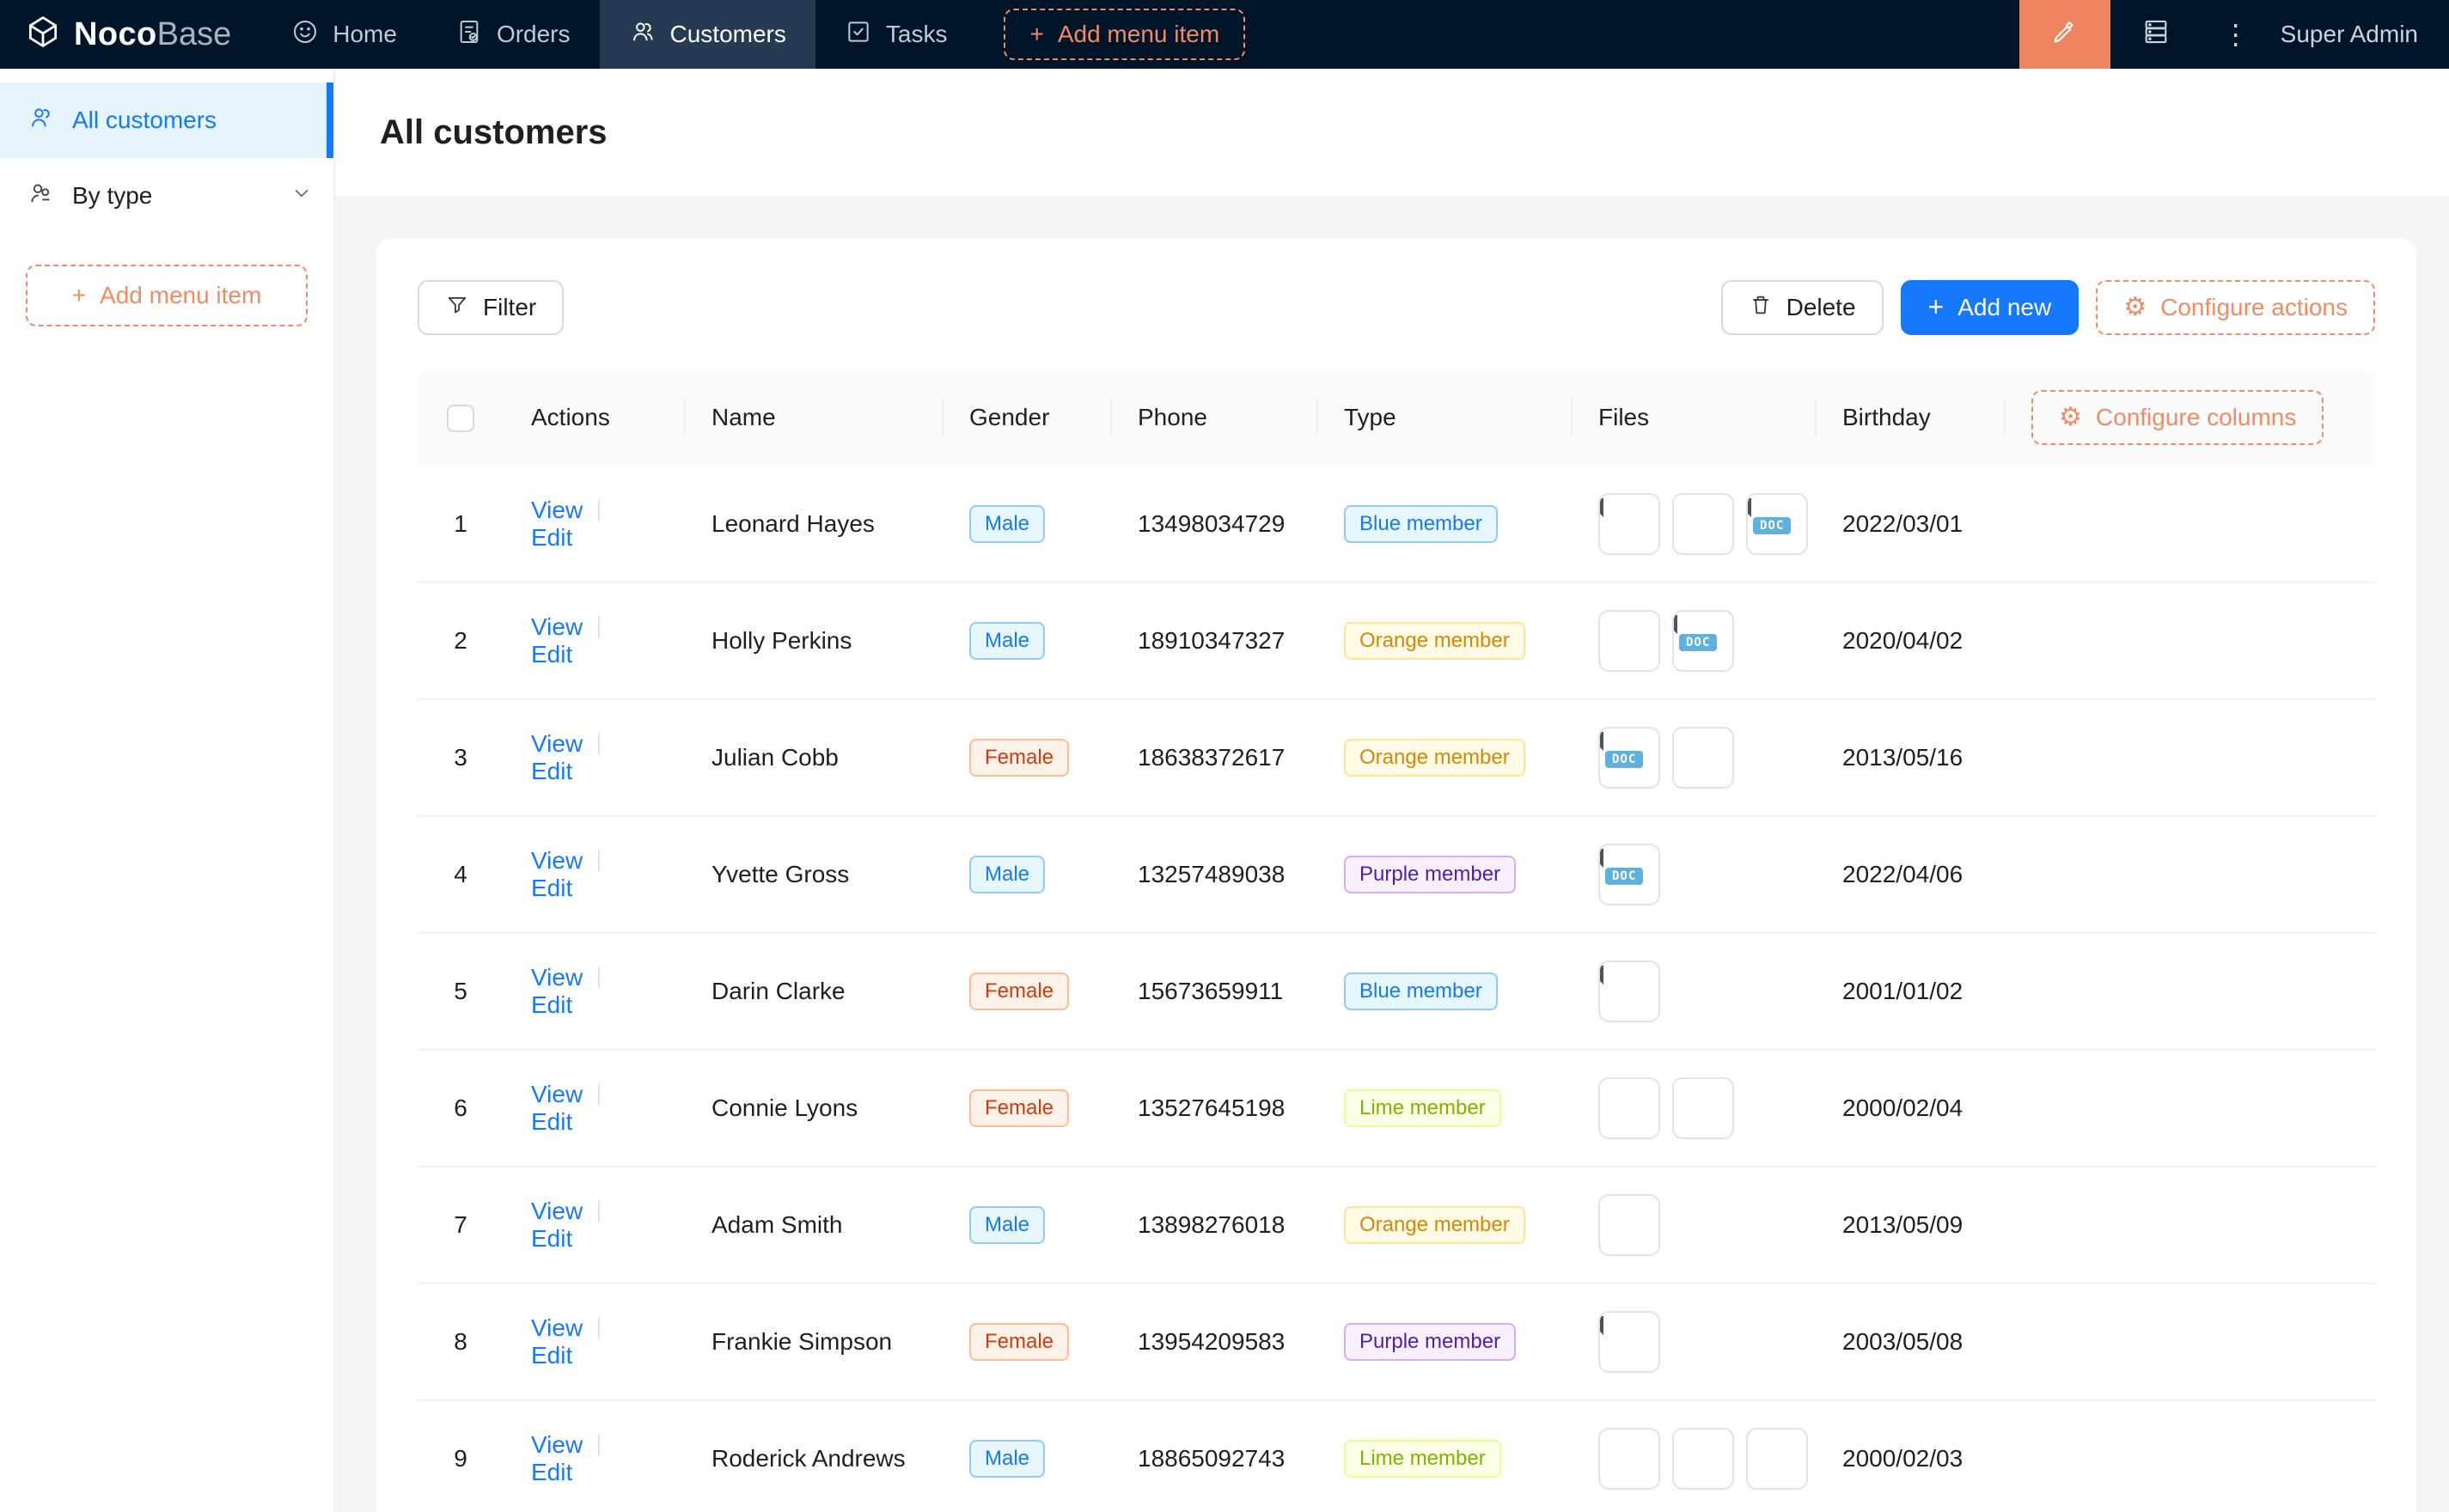 This screenshot has height=1512, width=2449. What do you see at coordinates (813, 1225) in the screenshot?
I see `customer-name: Adam Smith` at bounding box center [813, 1225].